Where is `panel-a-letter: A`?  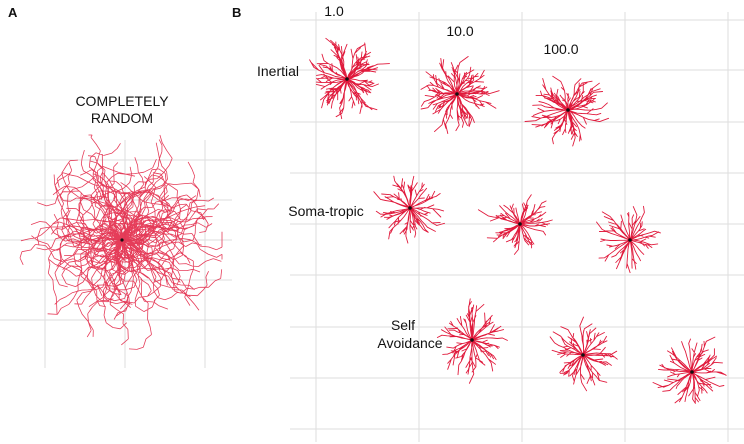 panel-a-letter: A is located at coordinates (13, 12).